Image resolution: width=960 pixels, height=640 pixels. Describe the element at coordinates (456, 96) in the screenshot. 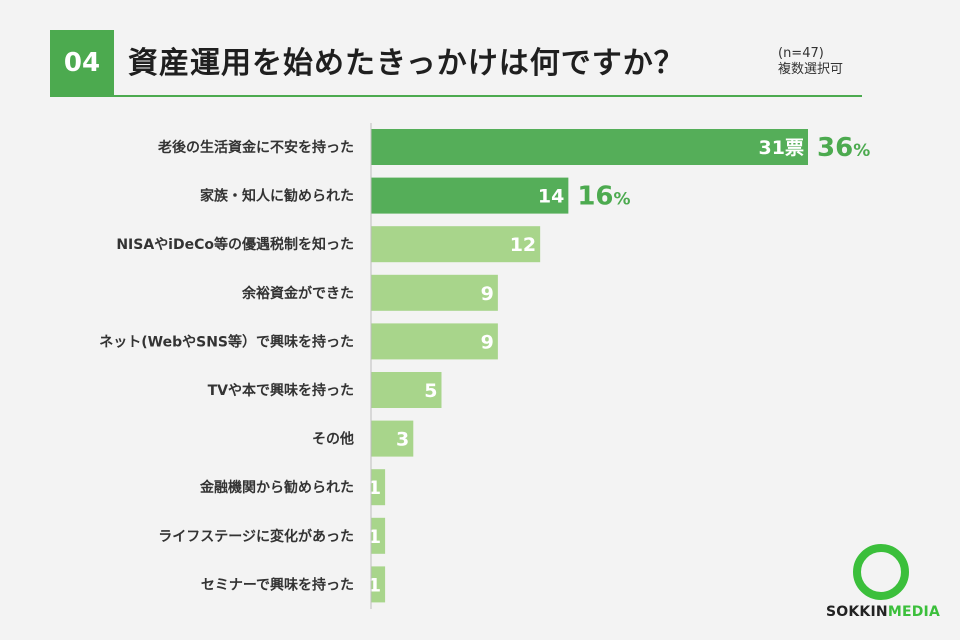

I see `title-underline` at that location.